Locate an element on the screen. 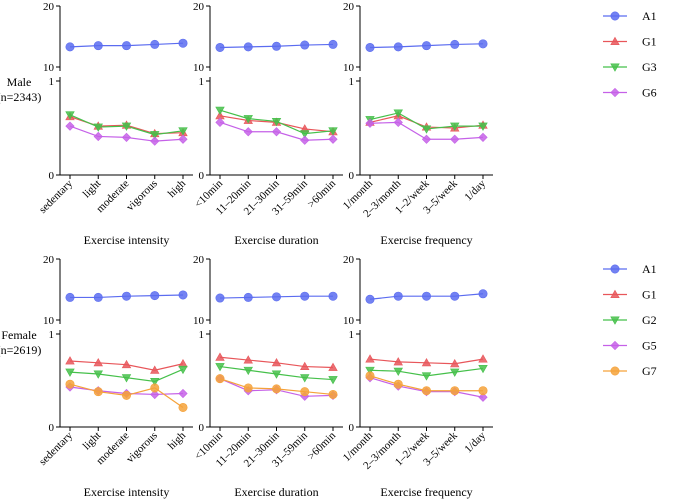 The width and height of the screenshot is (685, 503). data-point-G5 is located at coordinates (183, 393).